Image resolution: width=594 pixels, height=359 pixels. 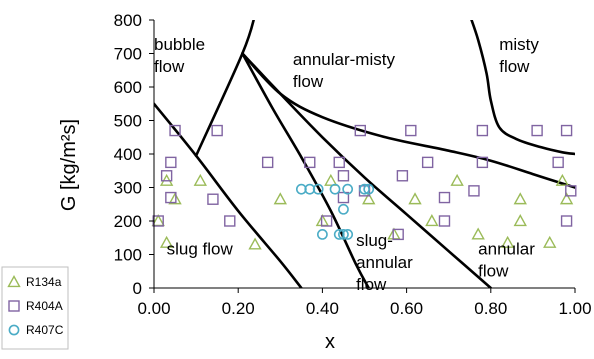 What do you see at coordinates (574, 308) in the screenshot?
I see `x-tick-label: 1.00` at bounding box center [574, 308].